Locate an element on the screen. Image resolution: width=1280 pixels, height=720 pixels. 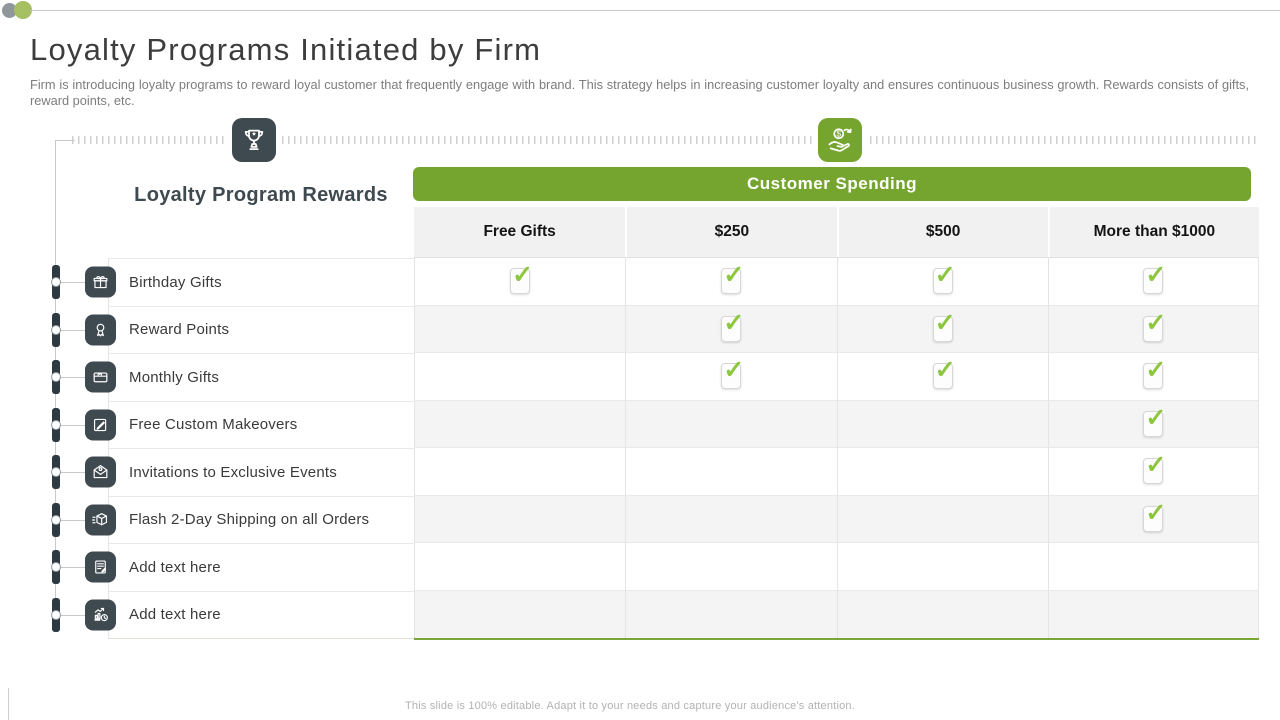
top-divider is located at coordinates (655, 10).